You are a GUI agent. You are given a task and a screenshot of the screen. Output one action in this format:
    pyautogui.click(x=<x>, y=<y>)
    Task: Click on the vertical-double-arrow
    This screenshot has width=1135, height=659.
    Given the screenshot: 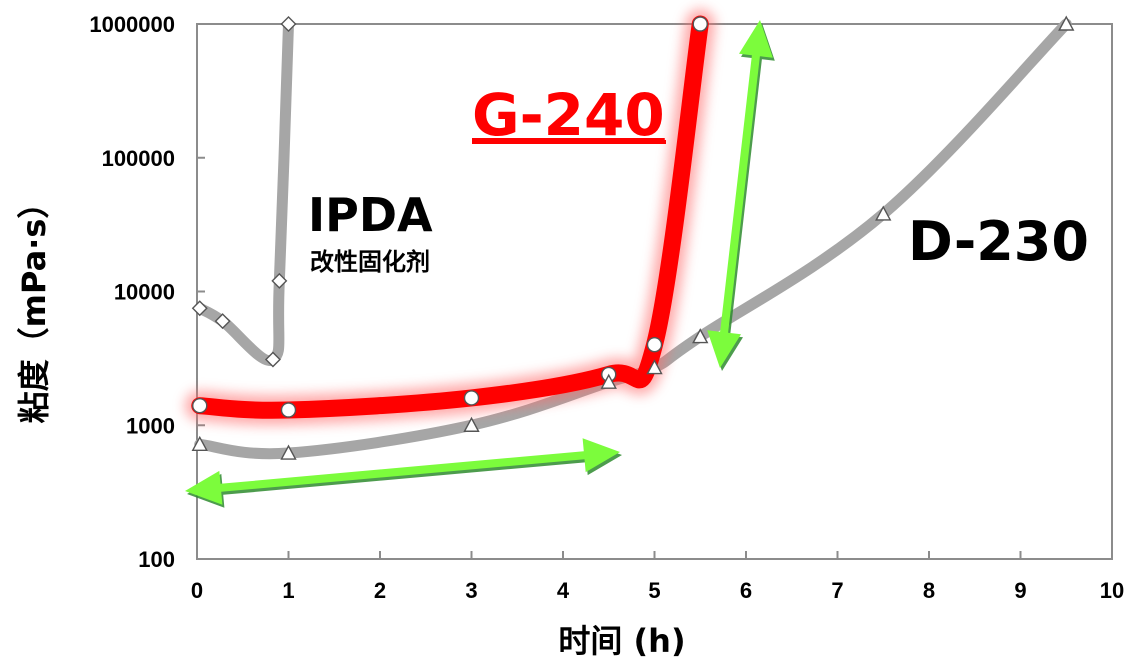 What is the action you would take?
    pyautogui.click(x=741, y=195)
    